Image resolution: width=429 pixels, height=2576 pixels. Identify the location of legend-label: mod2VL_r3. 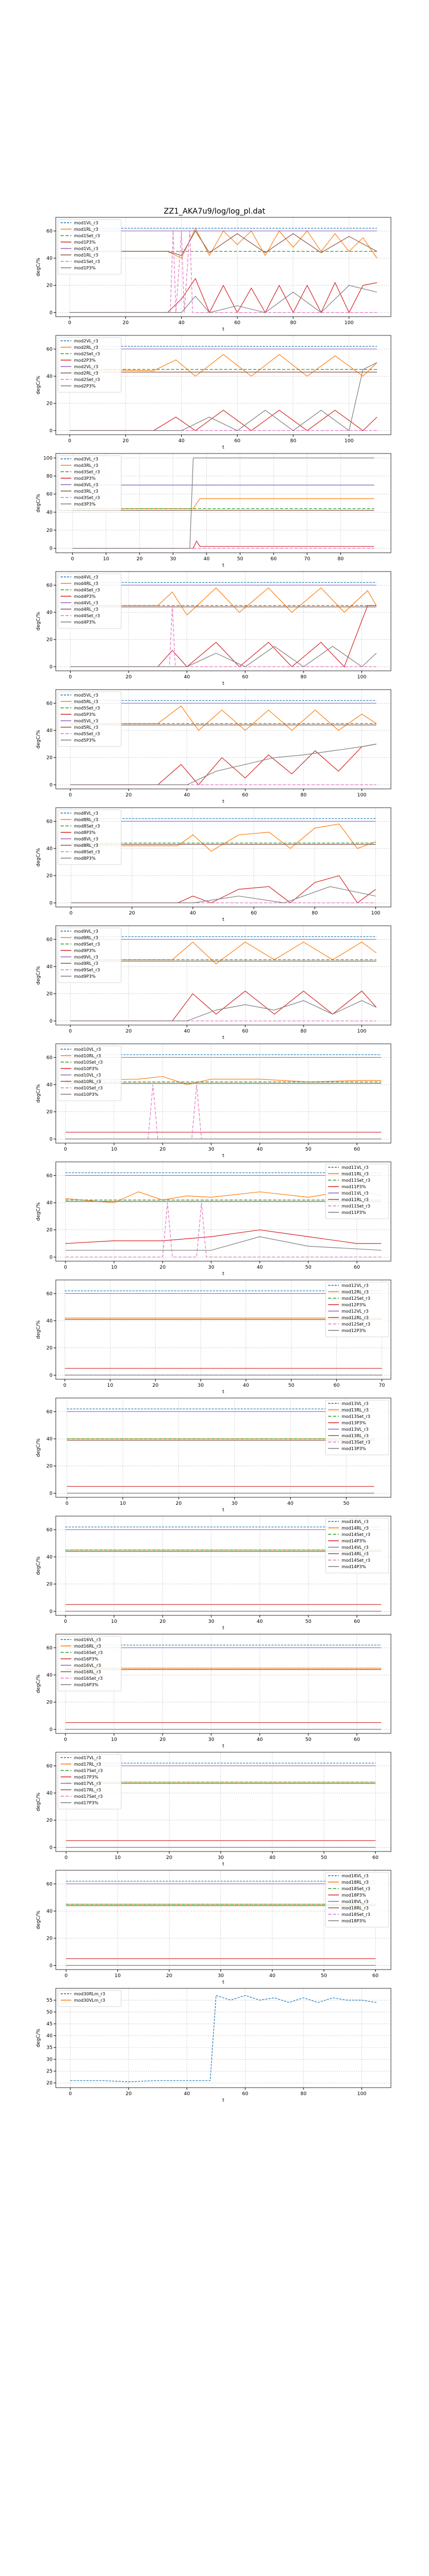
(86, 366).